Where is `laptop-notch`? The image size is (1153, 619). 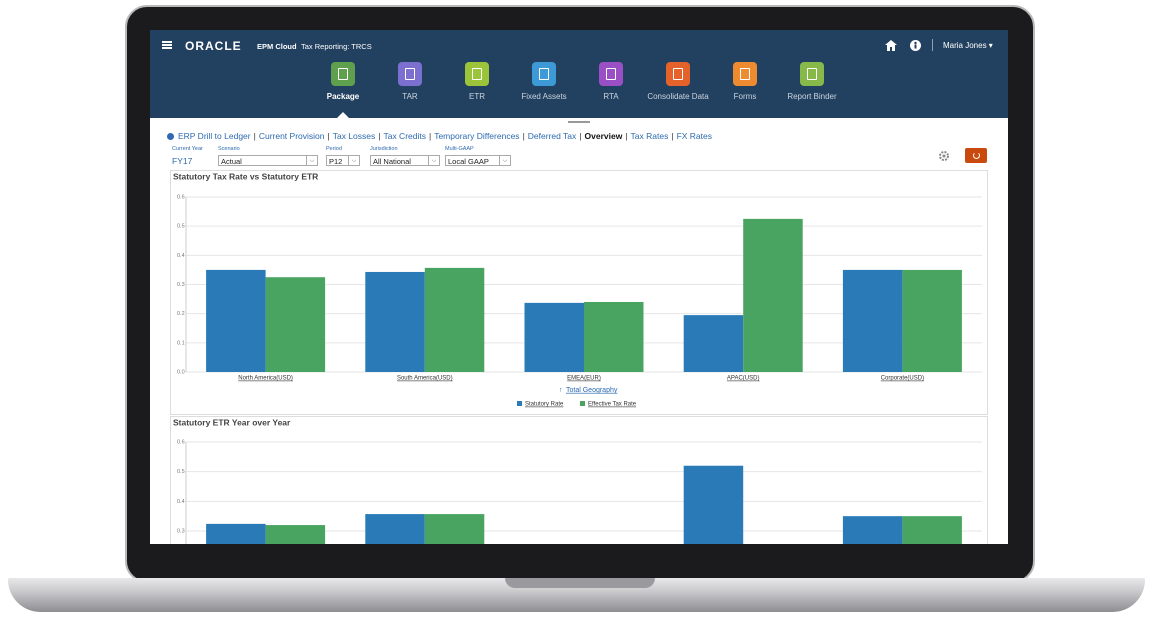 laptop-notch is located at coordinates (580, 583).